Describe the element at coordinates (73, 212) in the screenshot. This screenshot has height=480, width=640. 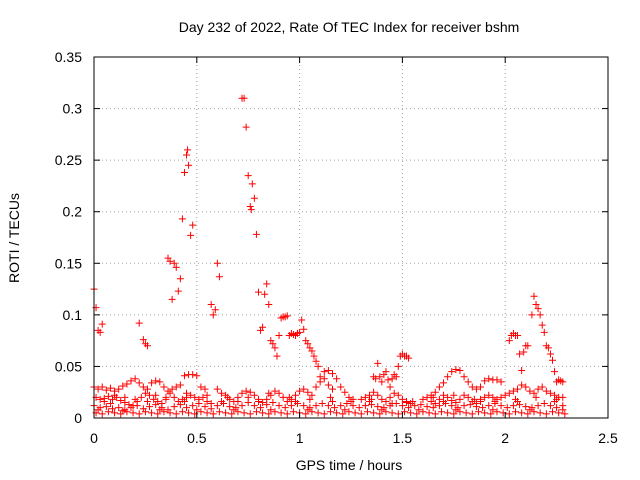
I see `y-tick-label: 0.2` at that location.